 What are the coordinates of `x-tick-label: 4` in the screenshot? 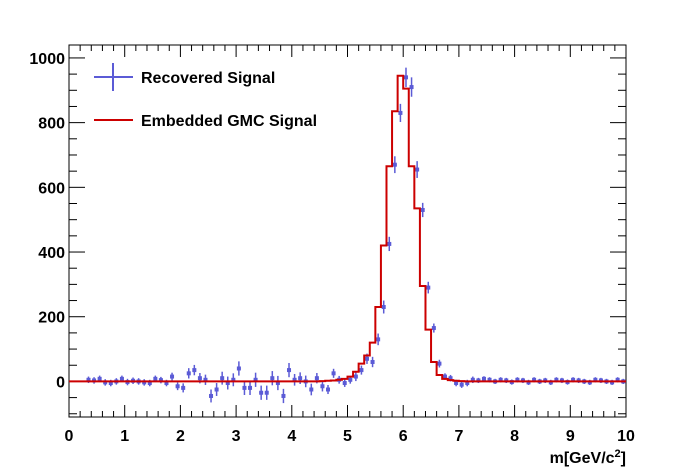 It's located at (291, 436).